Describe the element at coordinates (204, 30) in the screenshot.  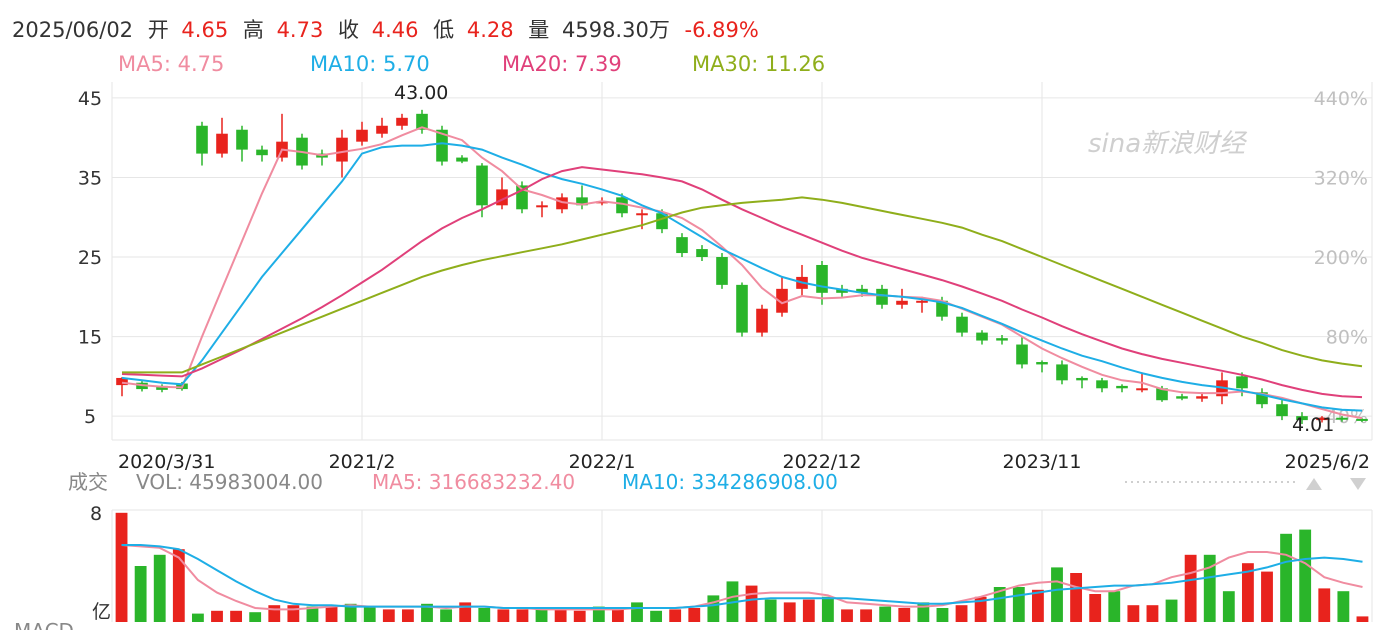
I see `open-value: 4.65` at that location.